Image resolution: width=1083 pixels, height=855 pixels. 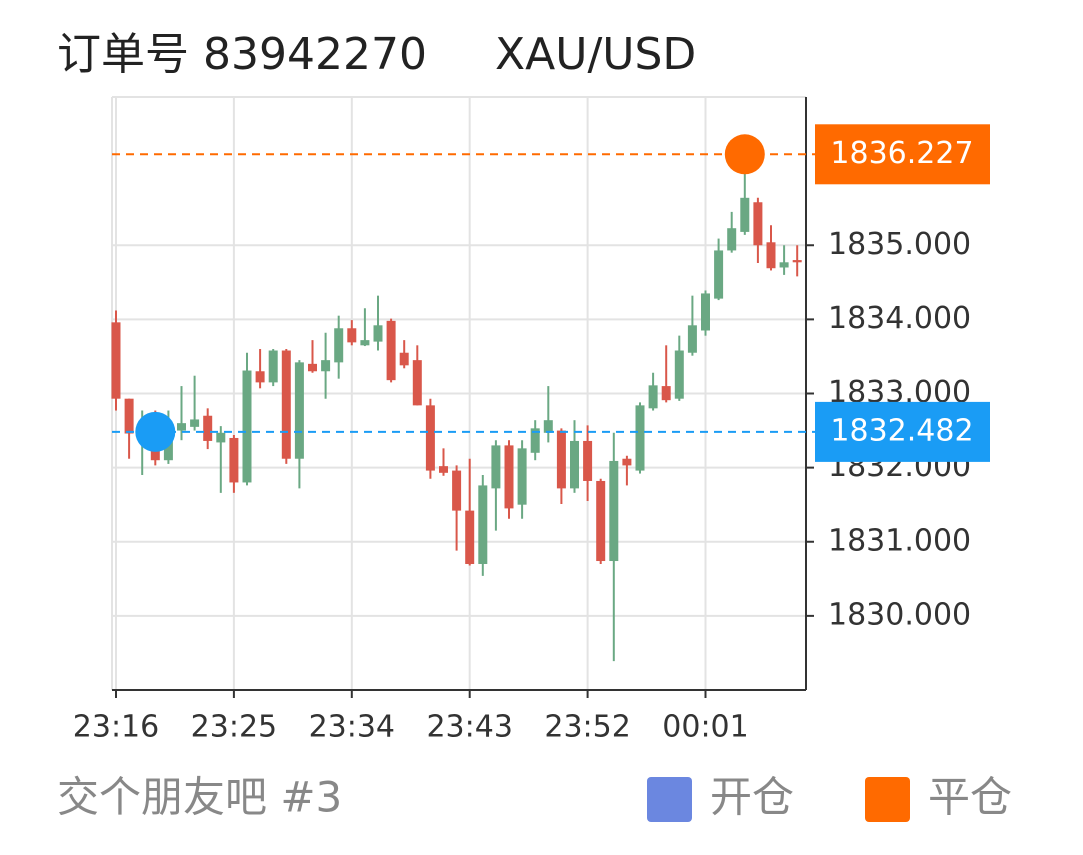 What do you see at coordinates (234, 727) in the screenshot?
I see `x-tick-label: 23:25` at bounding box center [234, 727].